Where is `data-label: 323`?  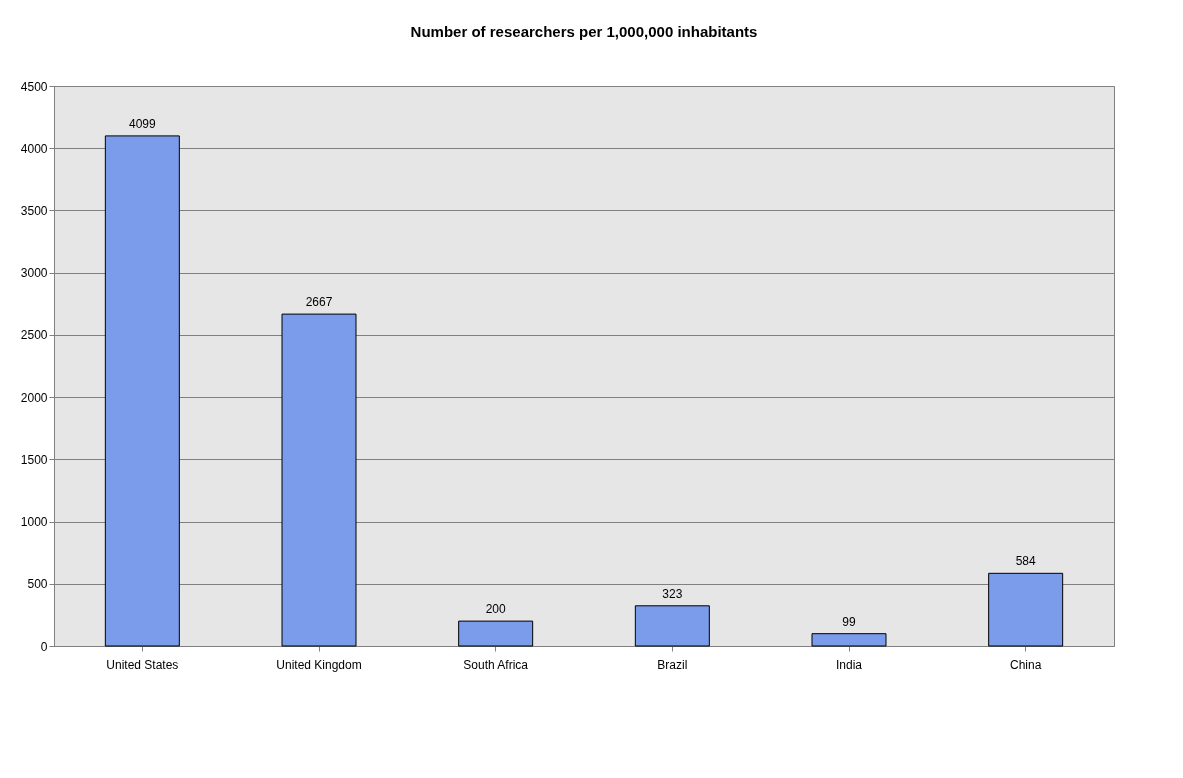 data-label: 323 is located at coordinates (672, 593).